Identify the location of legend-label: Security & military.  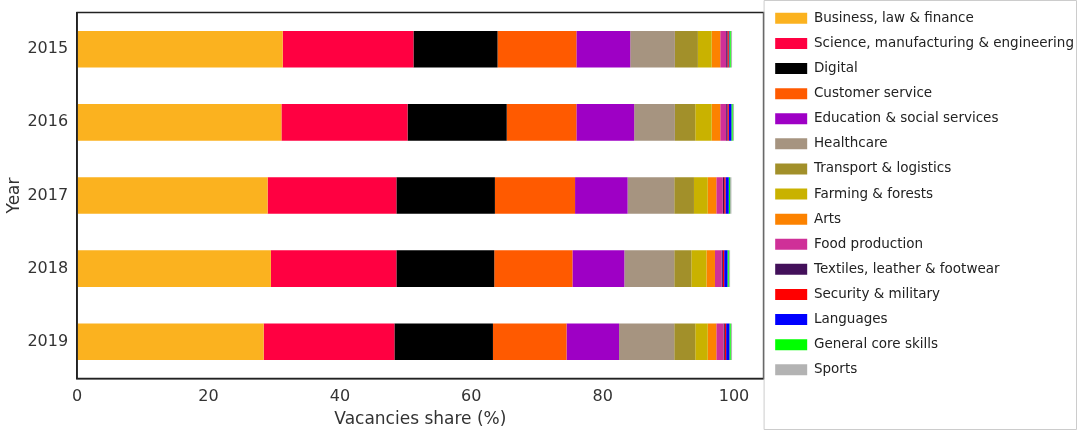
(877, 292).